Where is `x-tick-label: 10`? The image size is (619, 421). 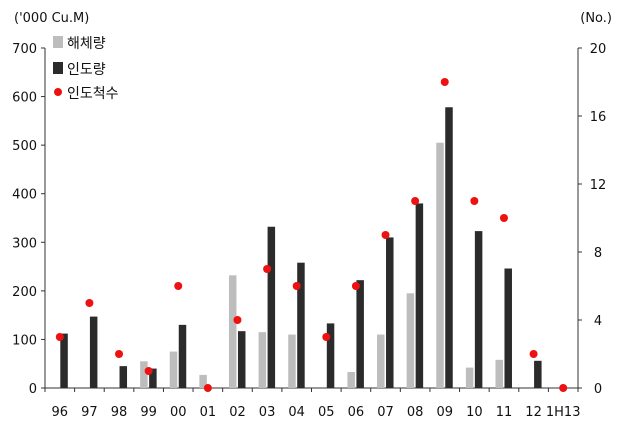
x-tick-label: 10 is located at coordinates (474, 412).